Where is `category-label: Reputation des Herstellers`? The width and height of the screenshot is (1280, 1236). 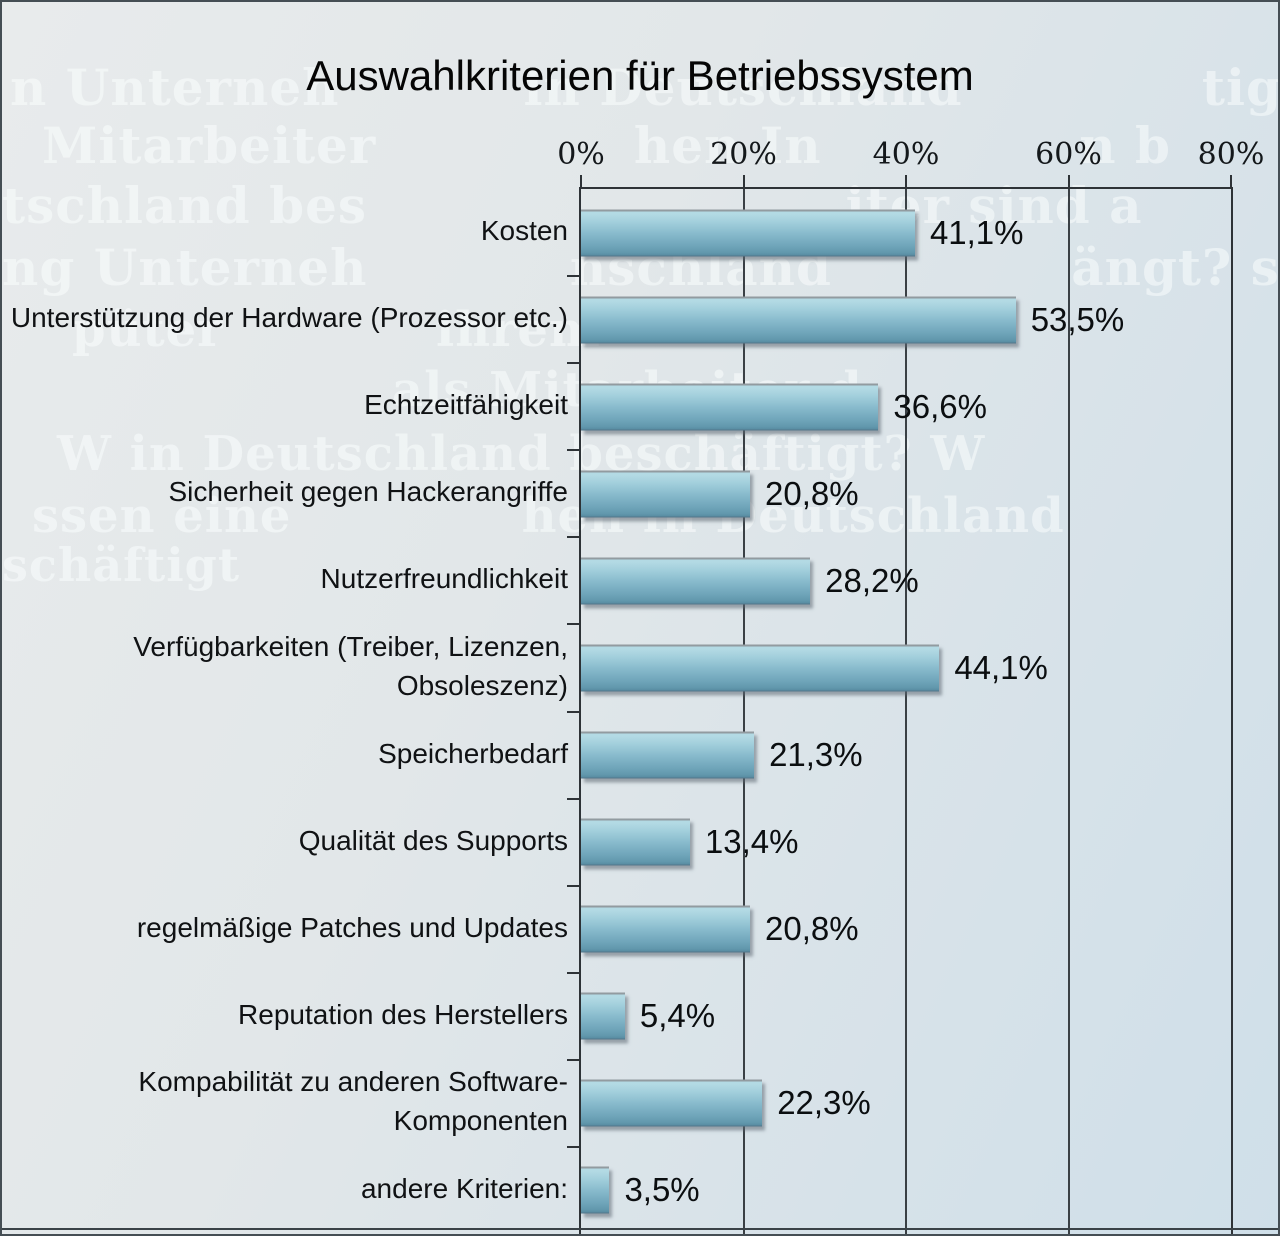 category-label: Reputation des Herstellers is located at coordinates (288, 1014).